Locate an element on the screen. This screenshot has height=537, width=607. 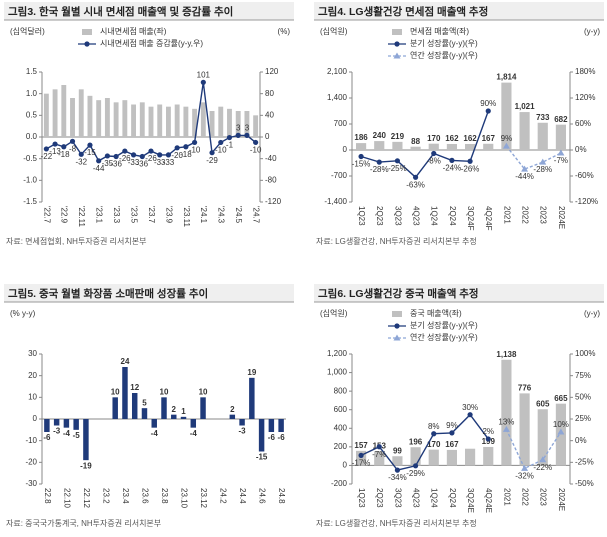
bar-label: 24 is located at coordinates (125, 361).